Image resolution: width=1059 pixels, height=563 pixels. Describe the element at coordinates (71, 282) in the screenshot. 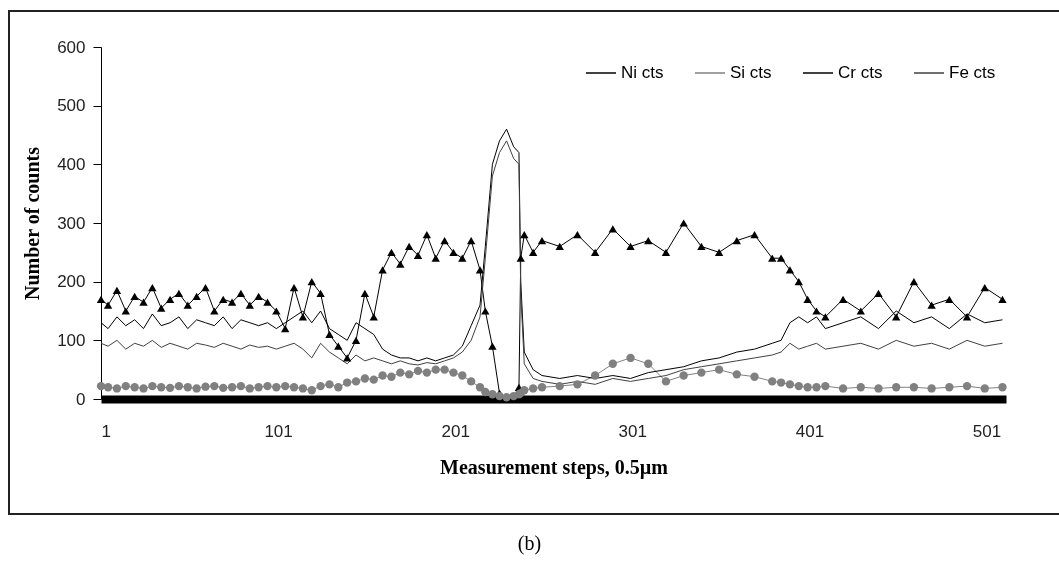

I see `y-tick-label: 200` at that location.